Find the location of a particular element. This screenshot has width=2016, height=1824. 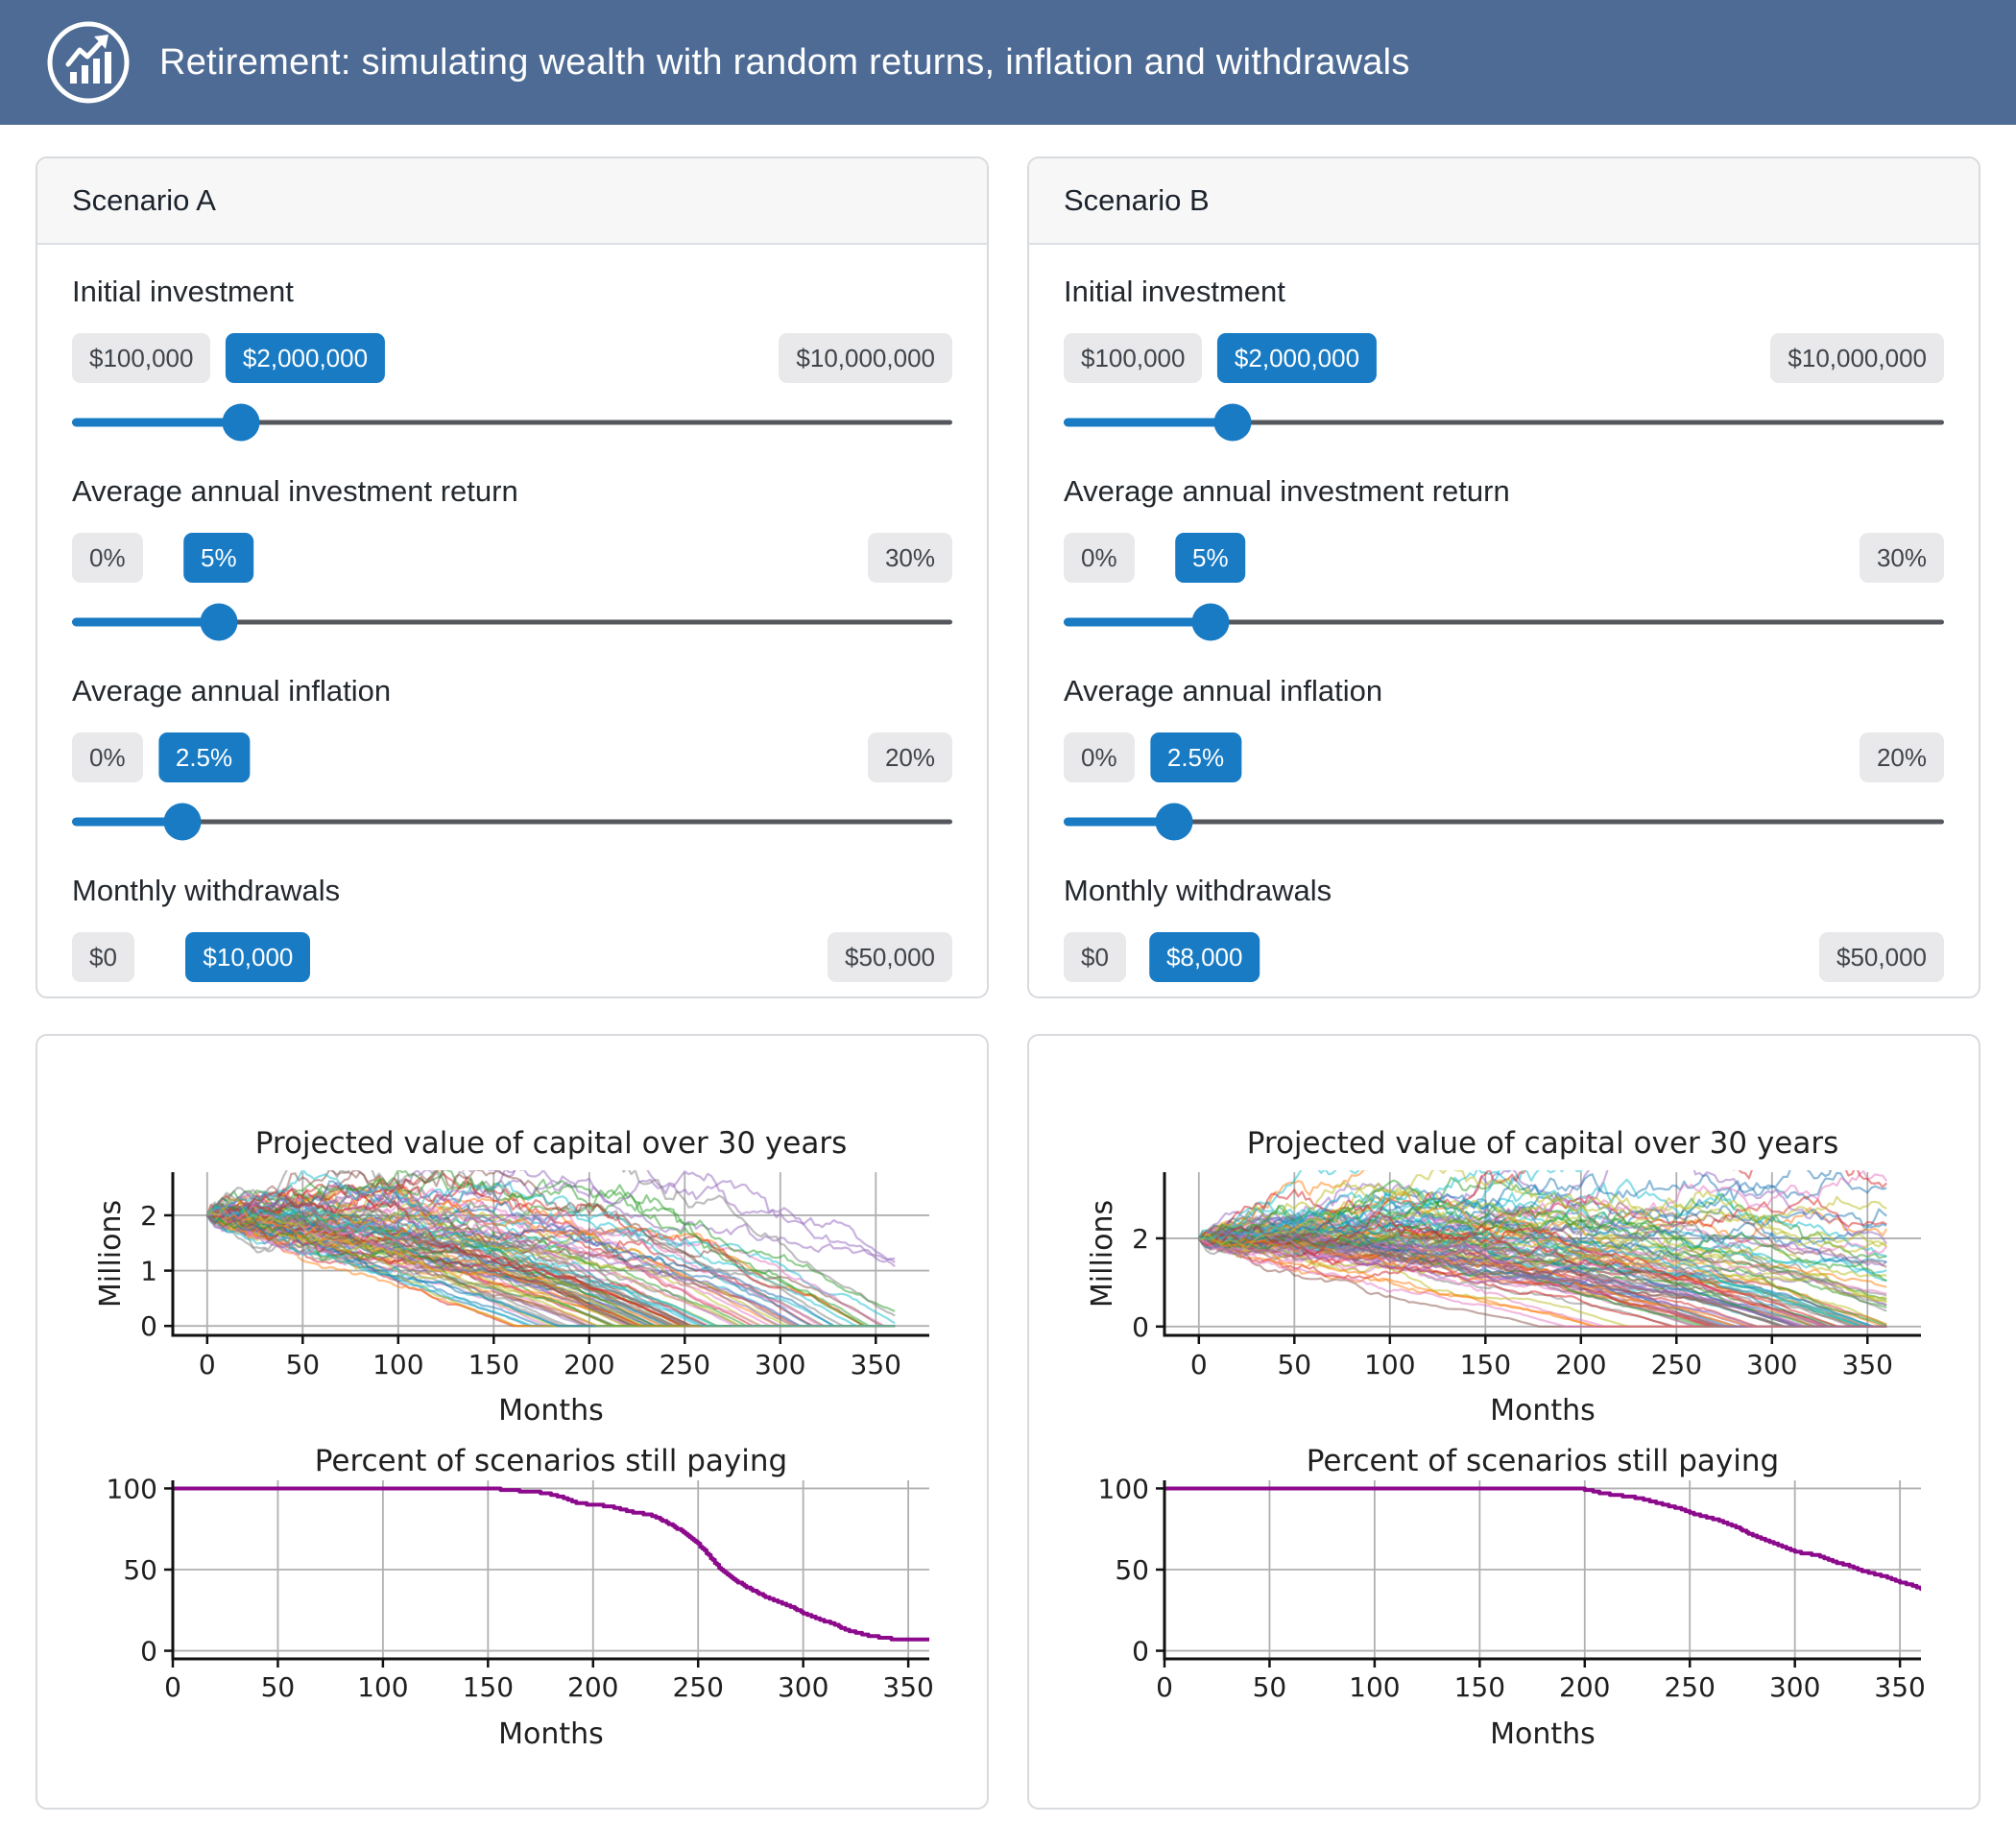

svg-text: 200 is located at coordinates (589, 1364).